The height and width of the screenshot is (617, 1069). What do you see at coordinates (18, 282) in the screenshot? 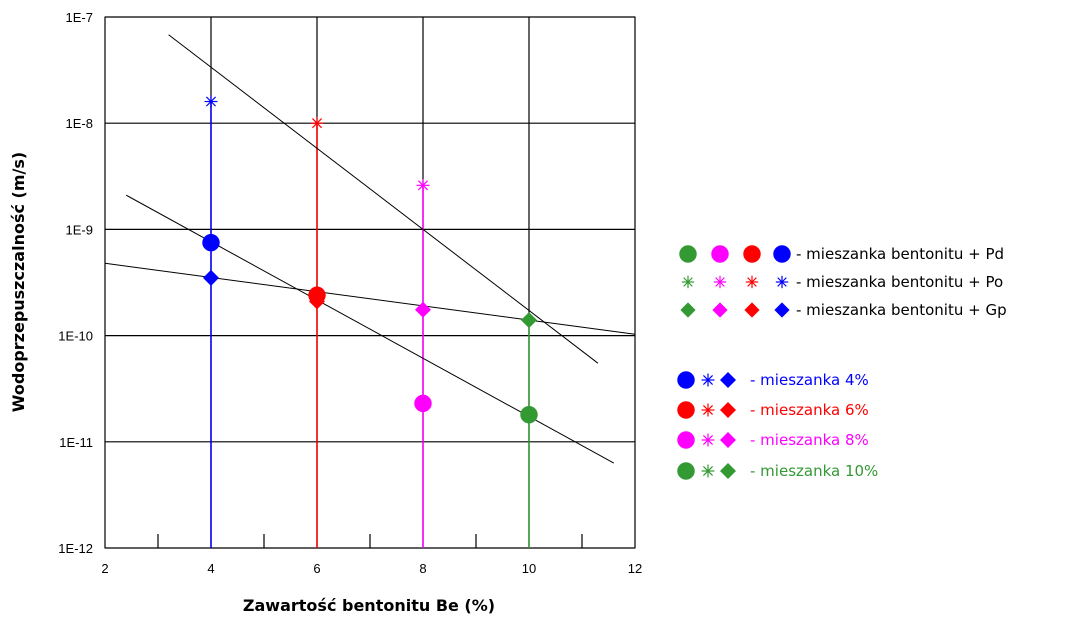
I see `y-axis-title: Wodoprzepuszczalność (m/s)` at bounding box center [18, 282].